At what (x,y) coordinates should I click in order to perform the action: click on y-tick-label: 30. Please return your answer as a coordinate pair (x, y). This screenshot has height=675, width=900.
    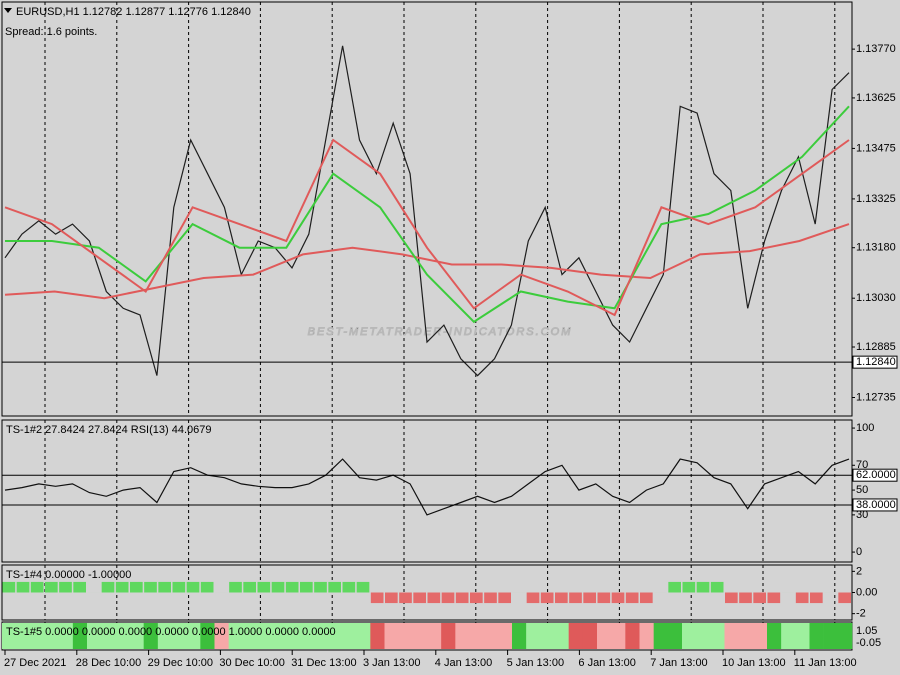
    Looking at the image, I should click on (862, 515).